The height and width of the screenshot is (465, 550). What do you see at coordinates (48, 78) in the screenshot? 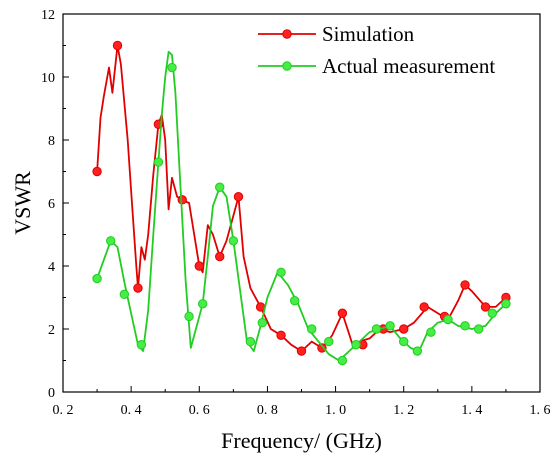
I see `y-tick-label: 10` at bounding box center [48, 78].